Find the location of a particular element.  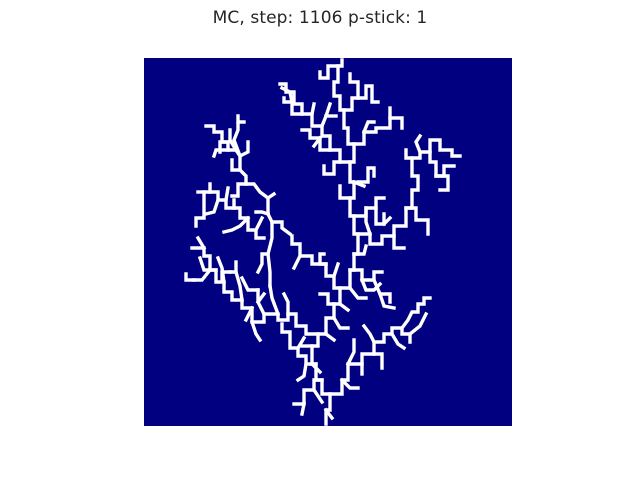

figure-title: MC, step: 1106 p-stick: 1 is located at coordinates (320, 18).